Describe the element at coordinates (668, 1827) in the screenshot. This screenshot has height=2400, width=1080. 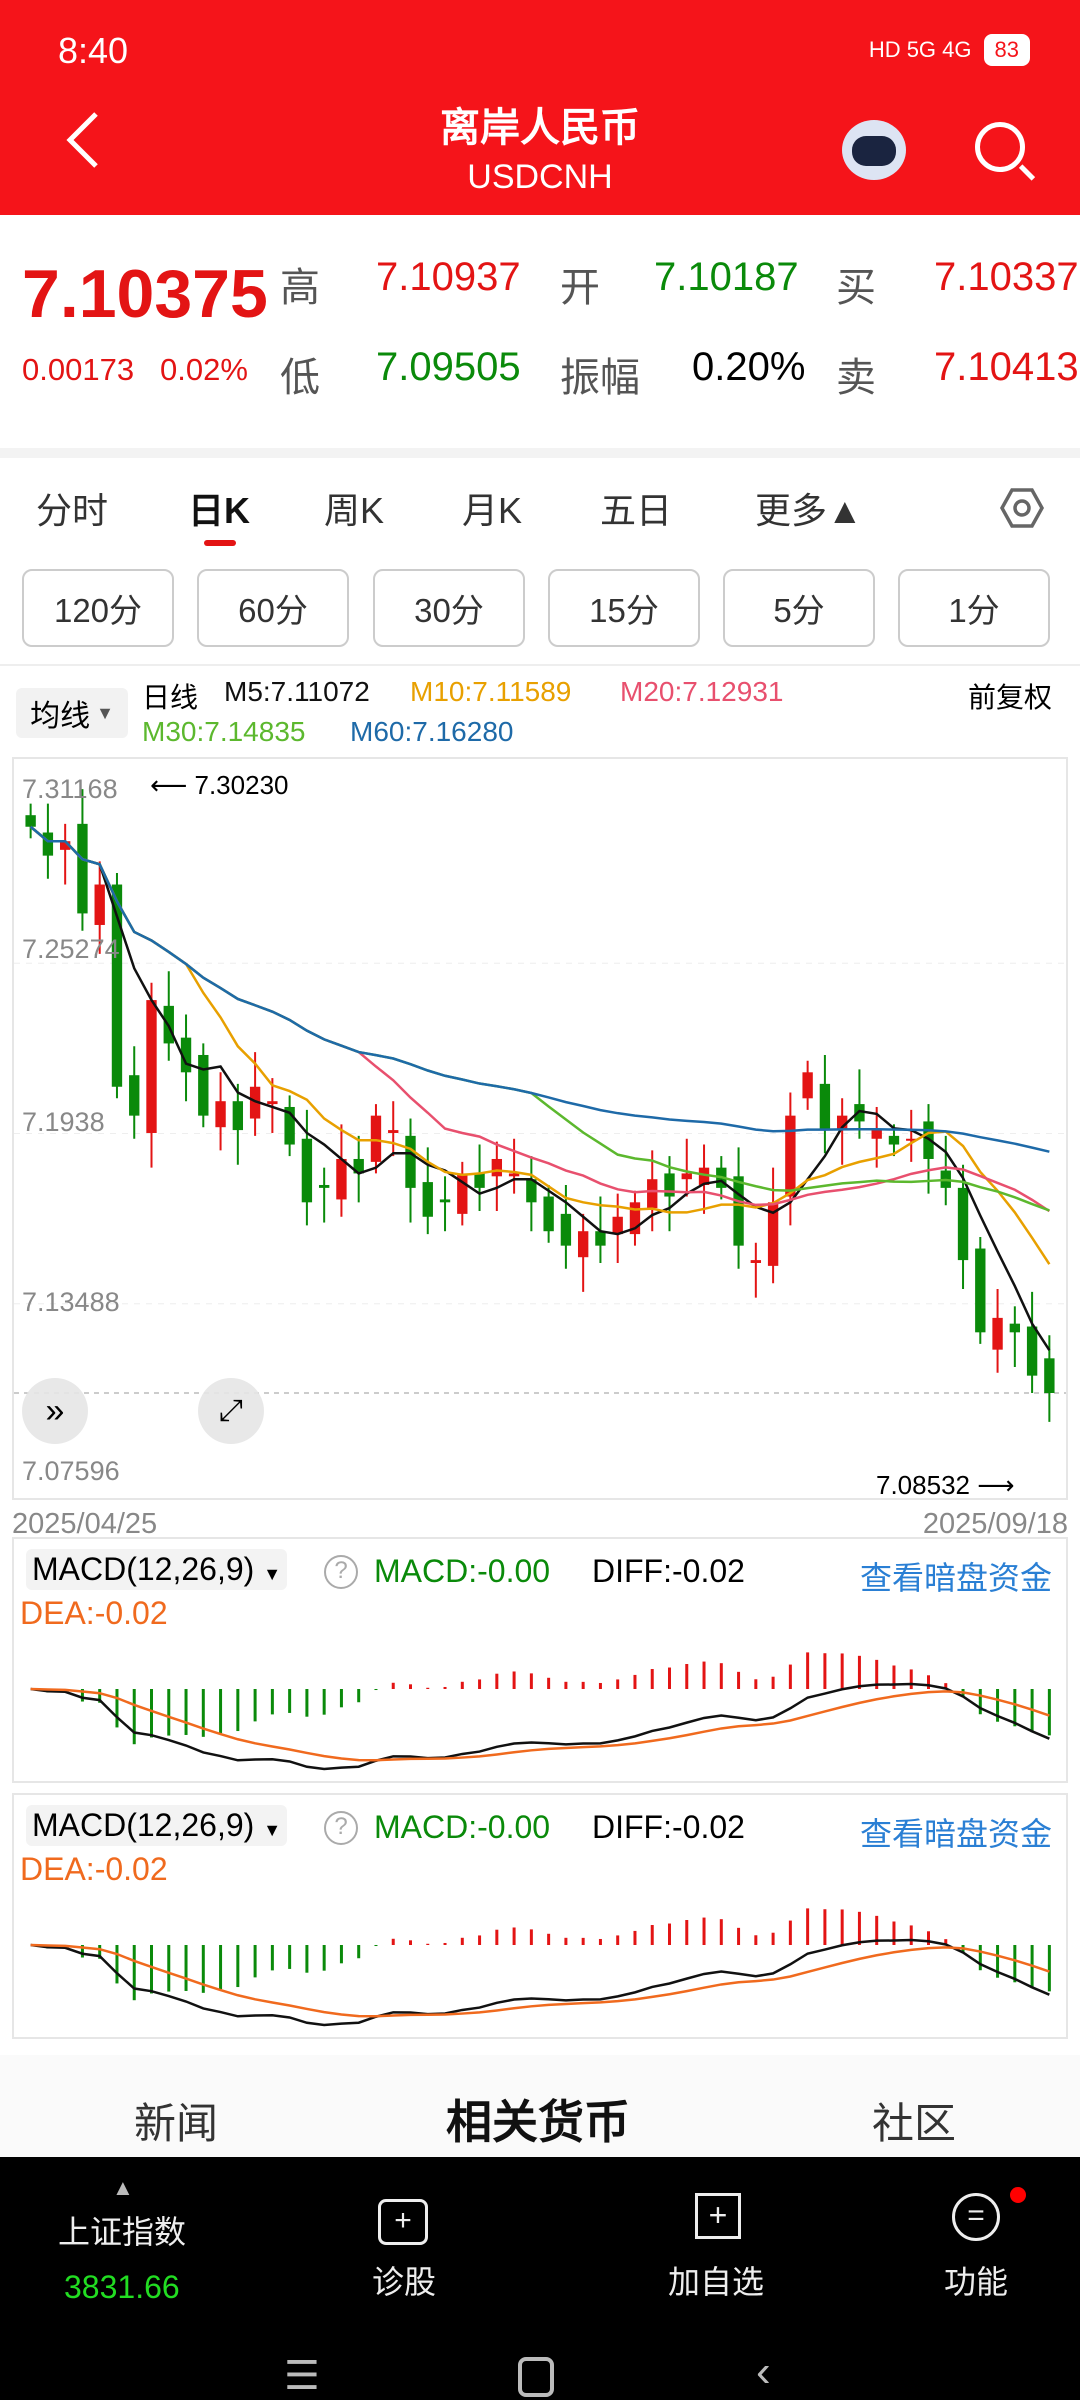
I see `diff-value: DIFF:-0.02` at that location.